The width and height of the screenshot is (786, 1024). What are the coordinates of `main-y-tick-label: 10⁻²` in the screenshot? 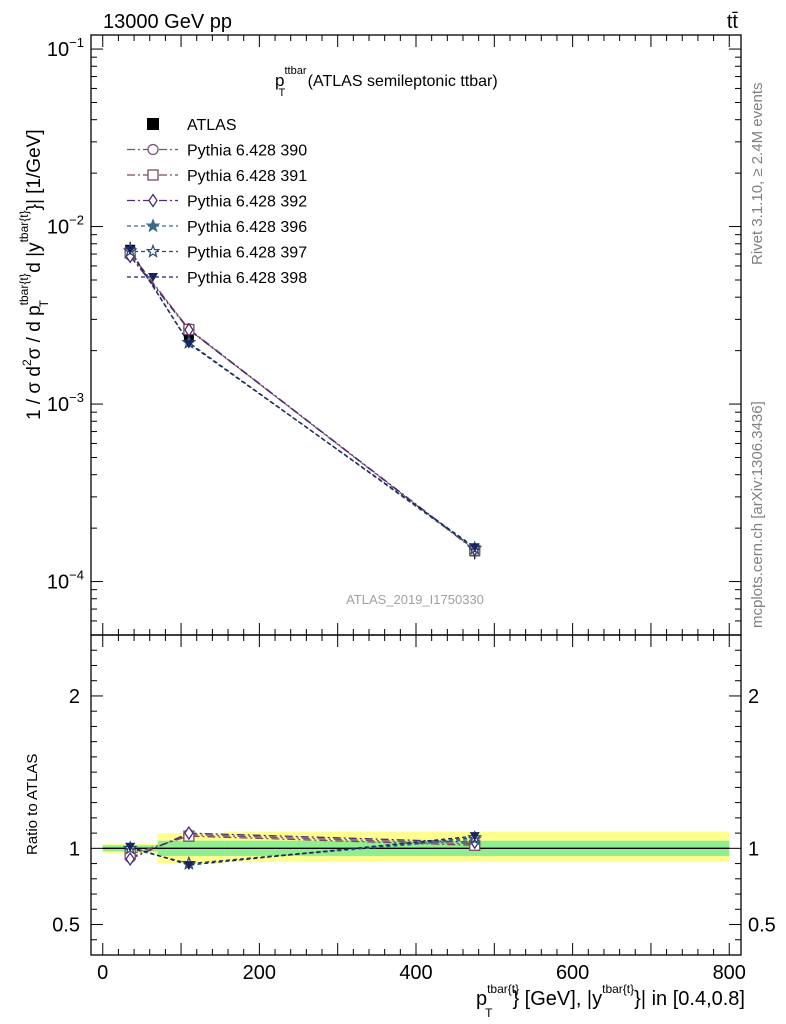 It's located at (65, 226).